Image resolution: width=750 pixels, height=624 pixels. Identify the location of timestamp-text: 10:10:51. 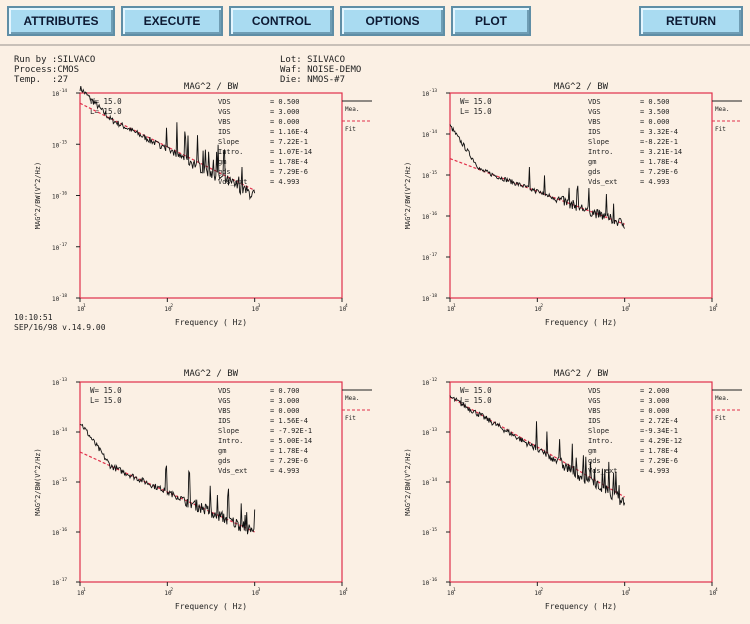
(33, 317).